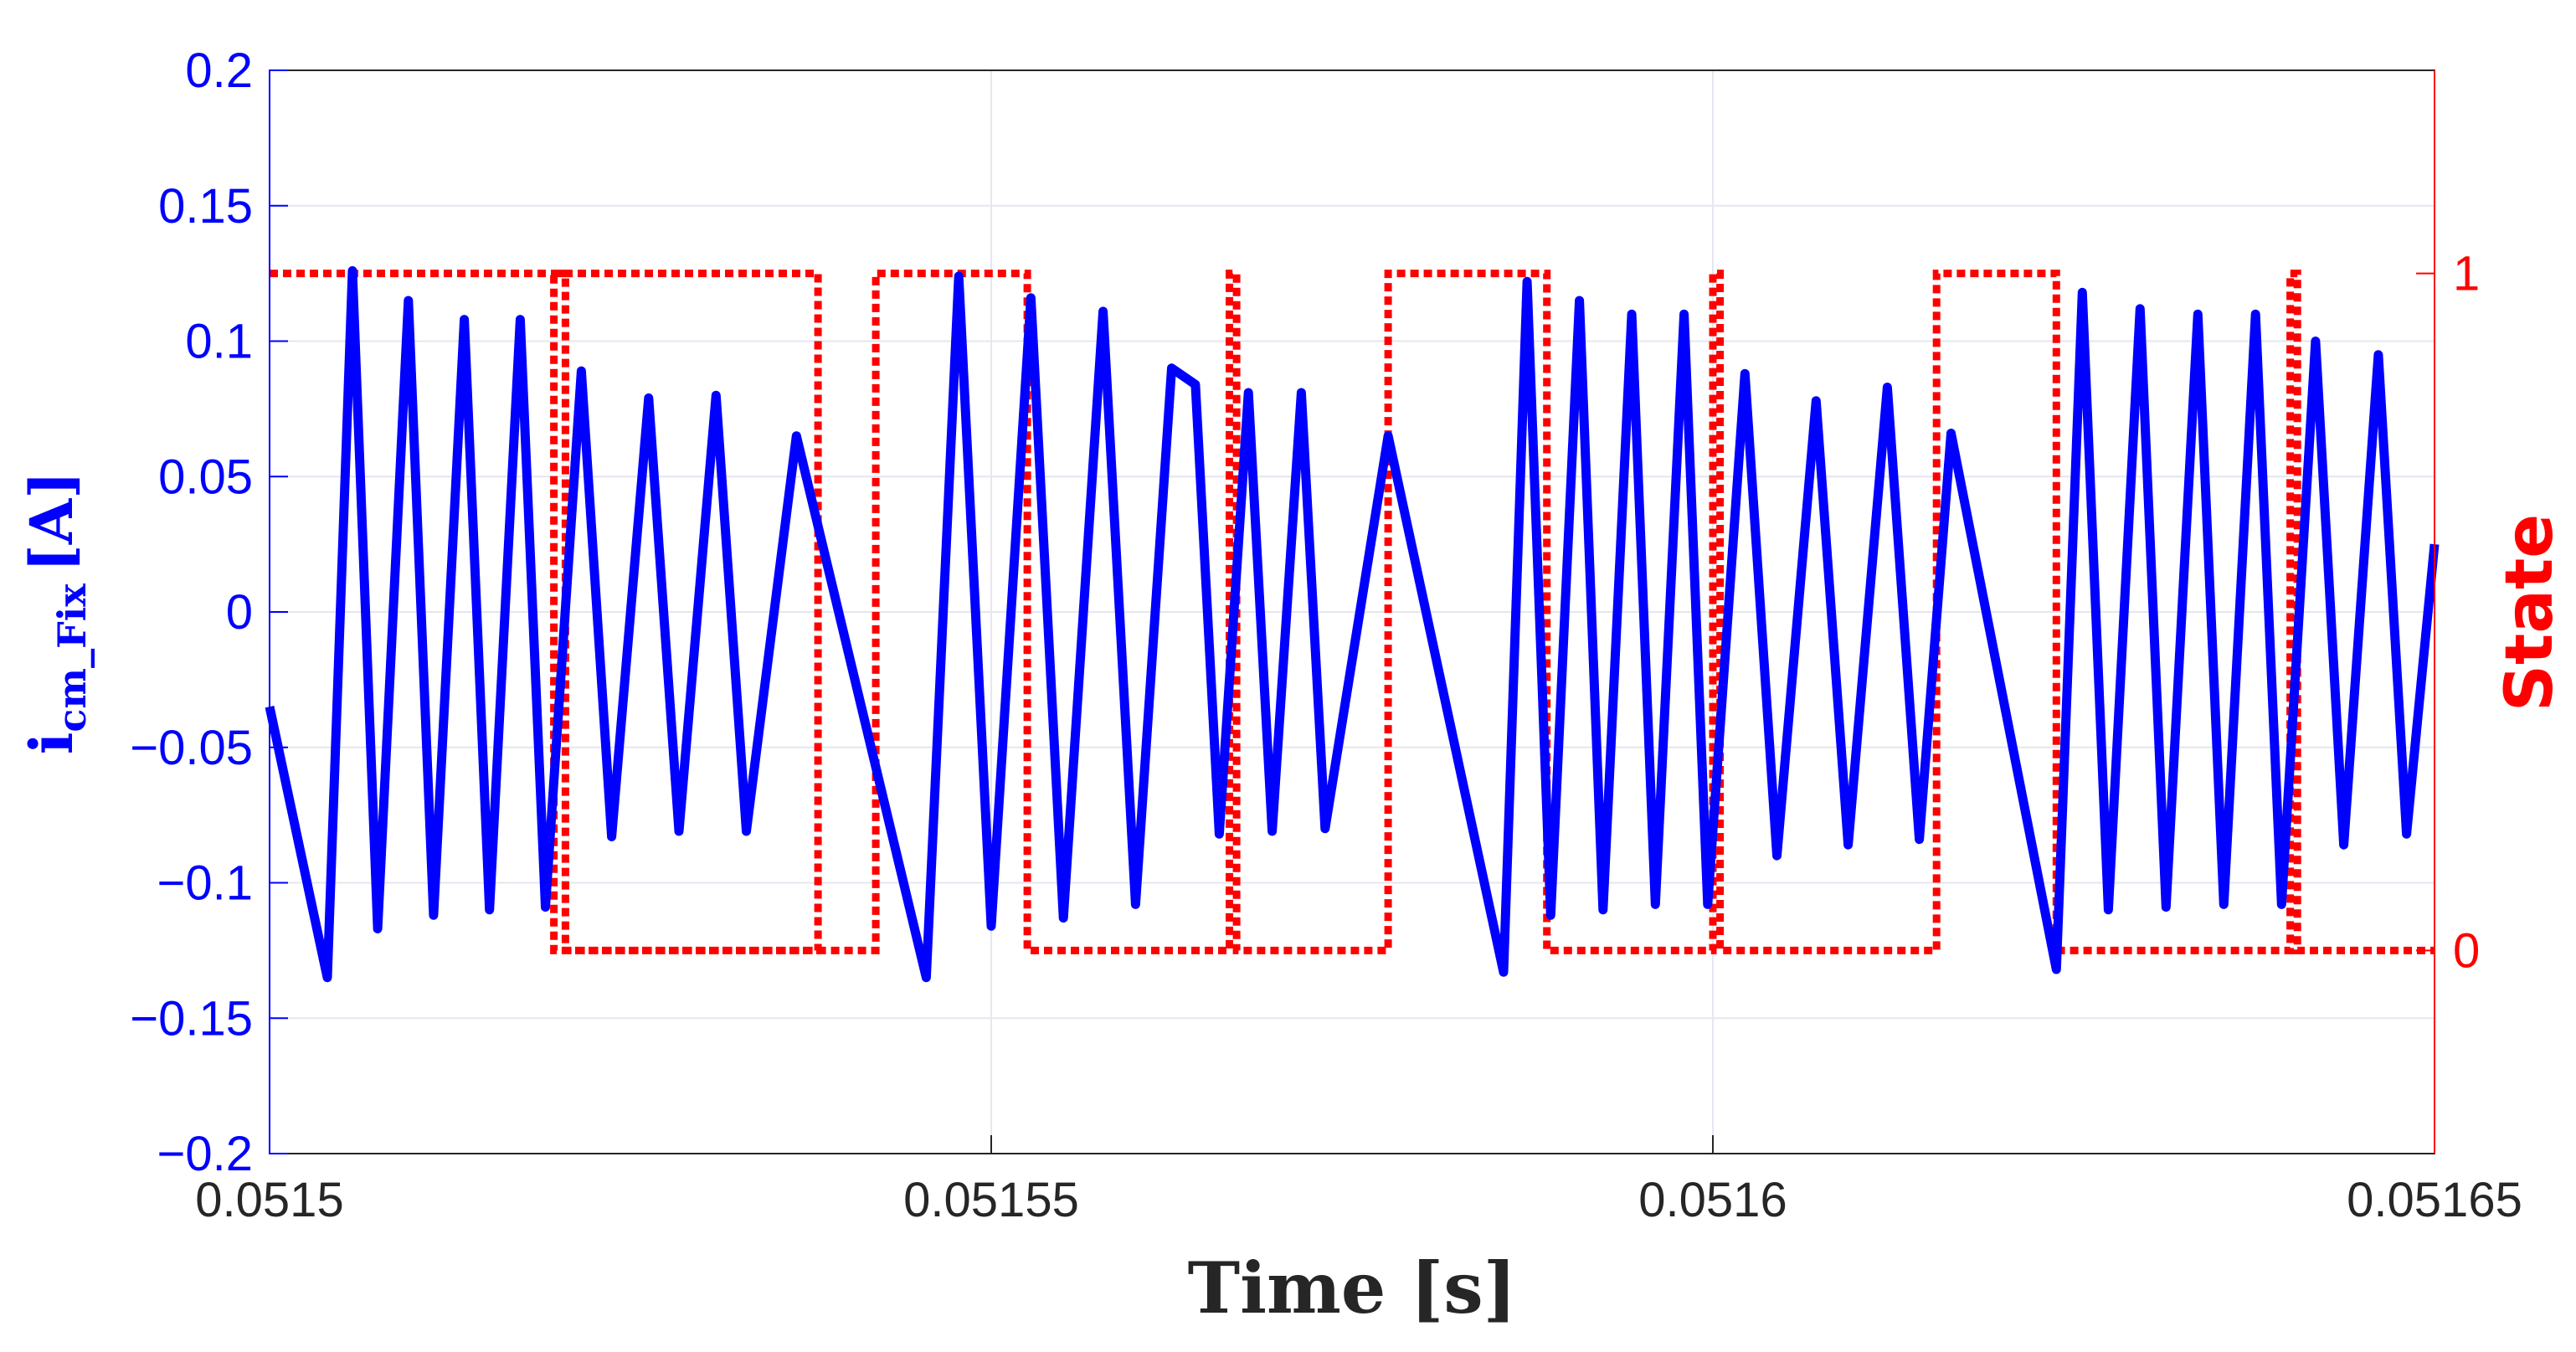 Image resolution: width=2576 pixels, height=1352 pixels. I want to click on y-right-axis-label: State, so click(2530, 613).